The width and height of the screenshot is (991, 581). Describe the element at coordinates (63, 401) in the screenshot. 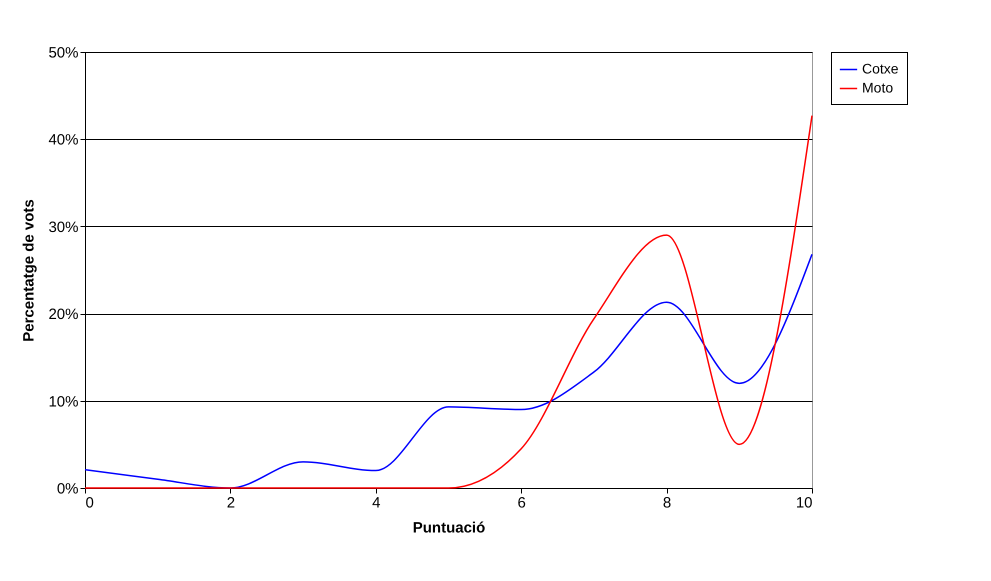

I see `y-tick-label: 10%` at that location.